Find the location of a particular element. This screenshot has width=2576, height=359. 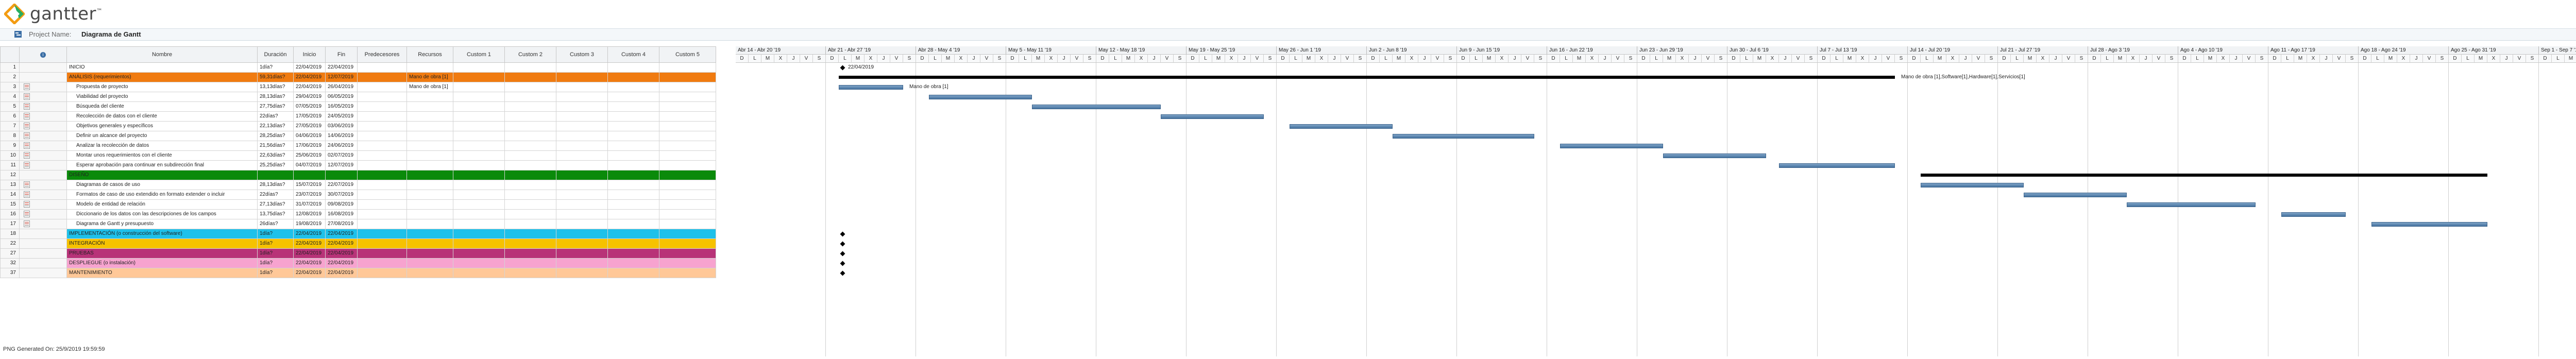

end-cell: 26/04/2019 is located at coordinates (342, 87).